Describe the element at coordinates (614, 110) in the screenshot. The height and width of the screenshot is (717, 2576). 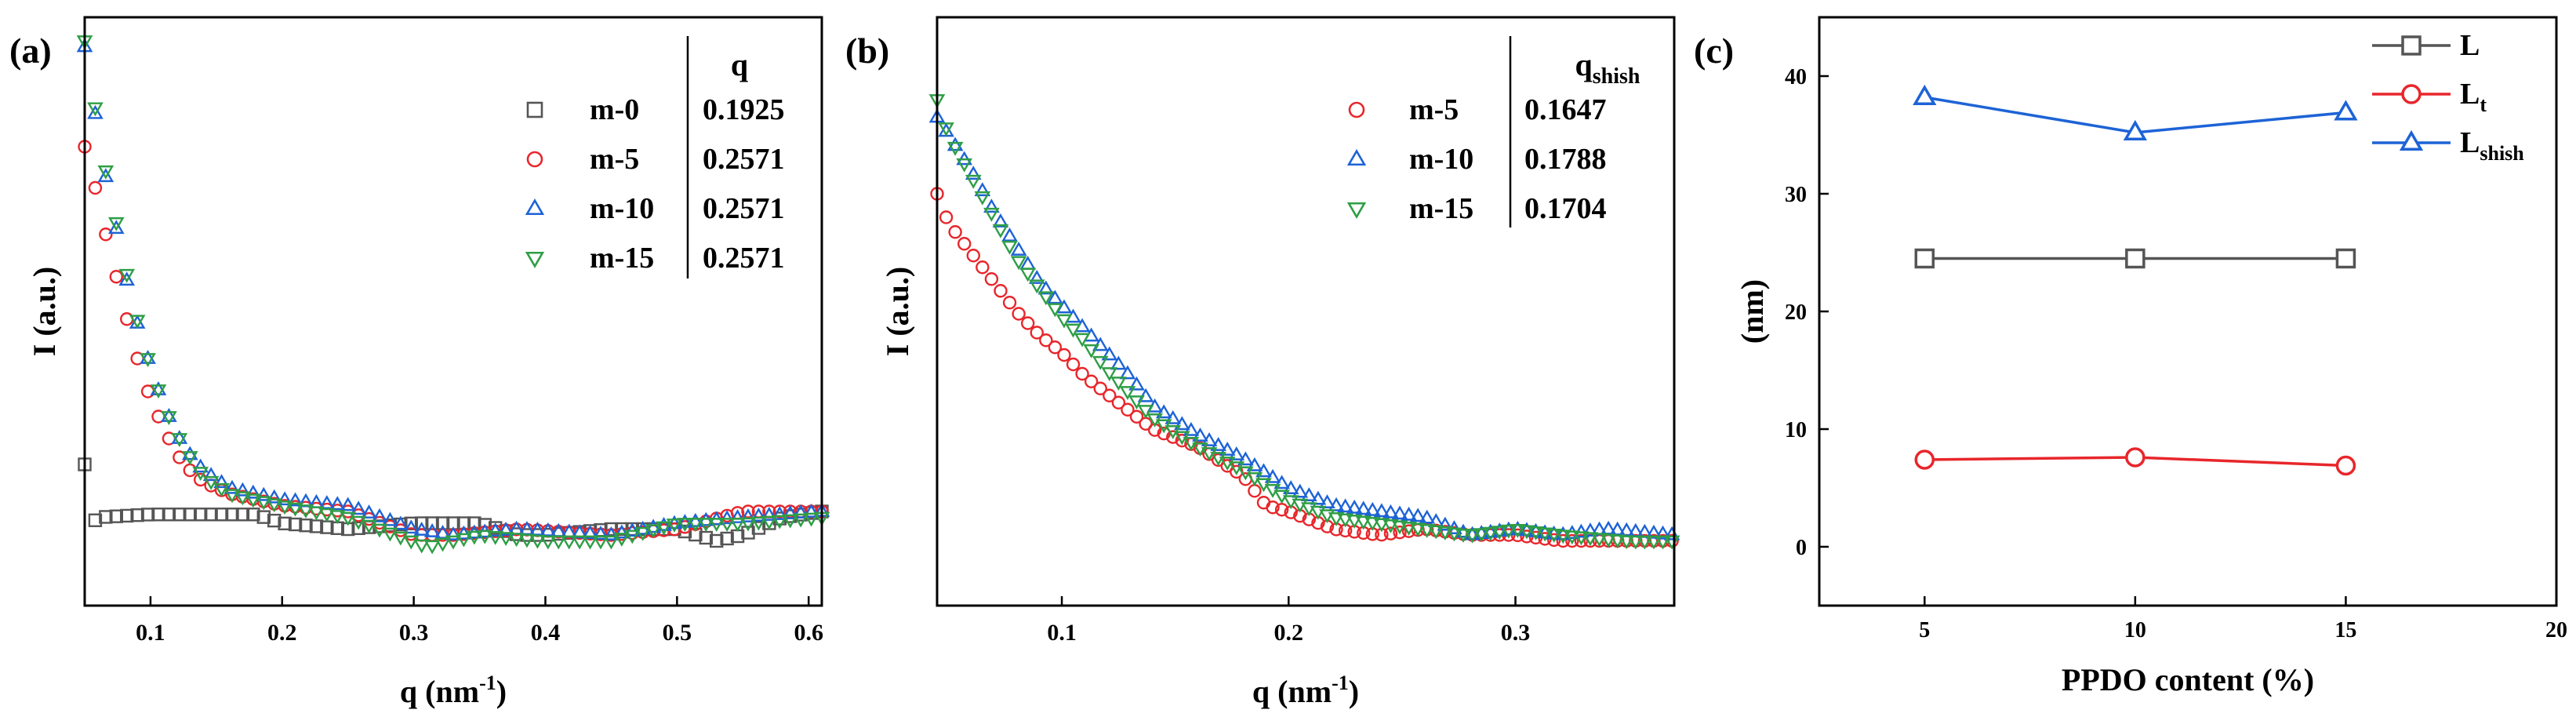
I see `legend-name: m-0` at that location.